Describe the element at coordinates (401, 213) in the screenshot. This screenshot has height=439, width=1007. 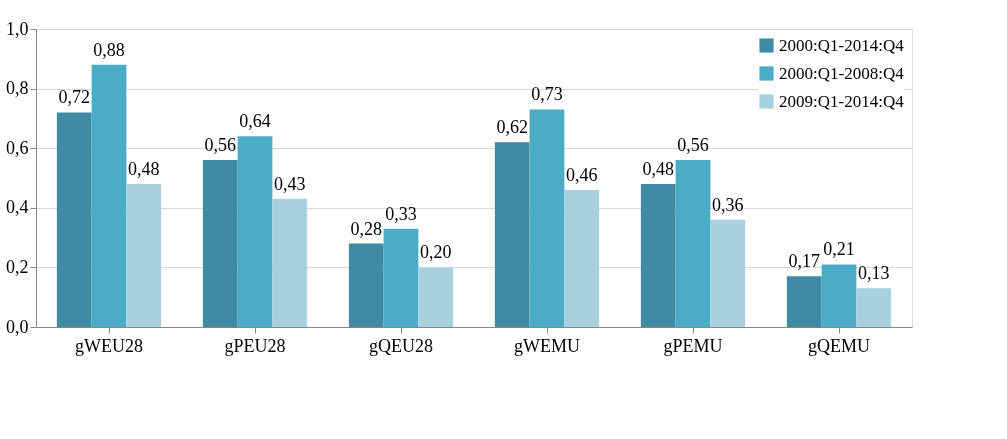
I see `text: 0,33` at that location.